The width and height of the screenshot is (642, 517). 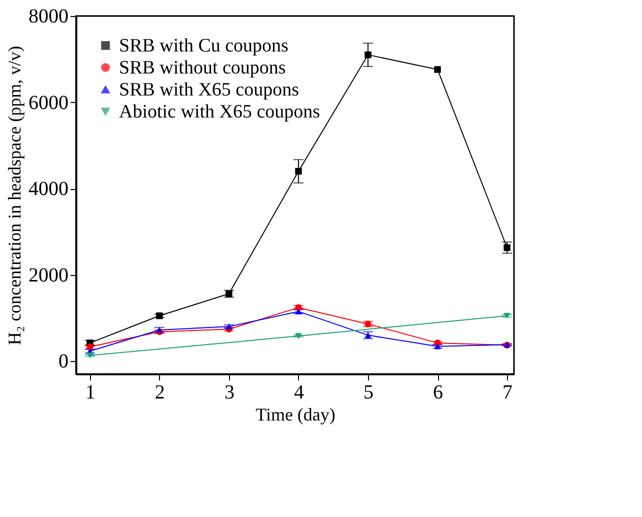 I want to click on x-tick-label: 5, so click(x=369, y=393).